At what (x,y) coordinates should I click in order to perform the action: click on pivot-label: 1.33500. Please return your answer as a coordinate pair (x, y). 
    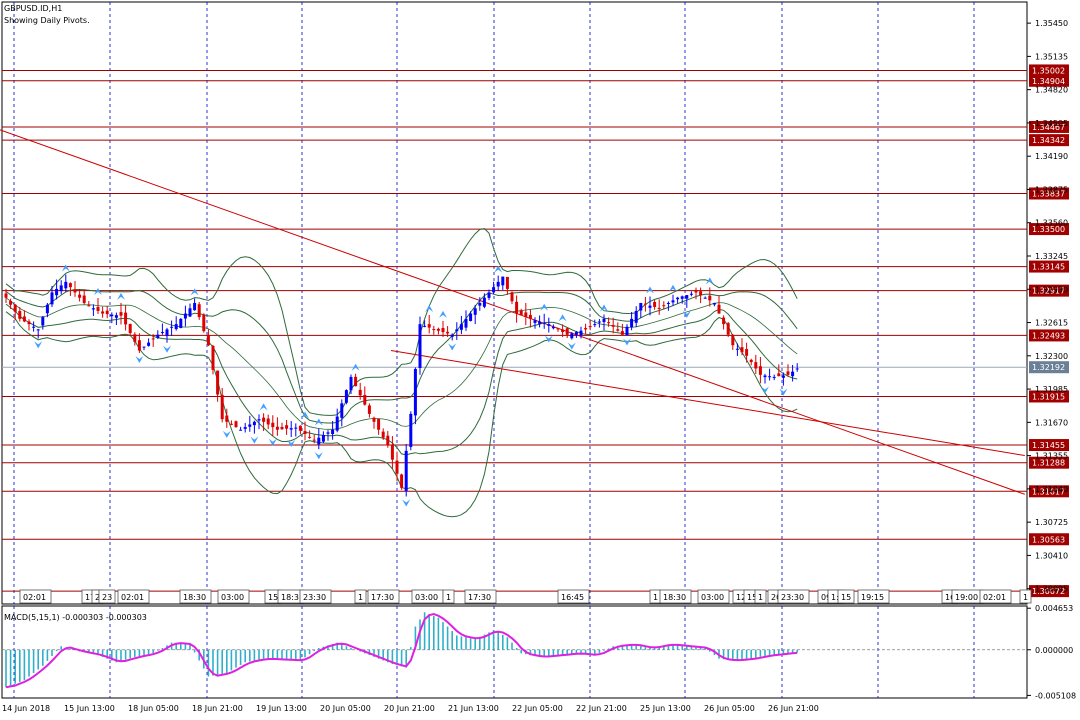
    Looking at the image, I should click on (1048, 229).